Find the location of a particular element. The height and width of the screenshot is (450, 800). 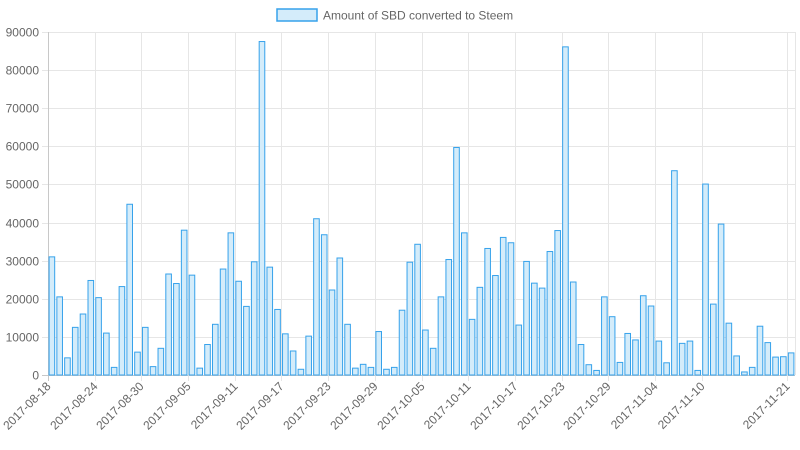

legend: Amount of SBD converted to Steem is located at coordinates (394, 15).